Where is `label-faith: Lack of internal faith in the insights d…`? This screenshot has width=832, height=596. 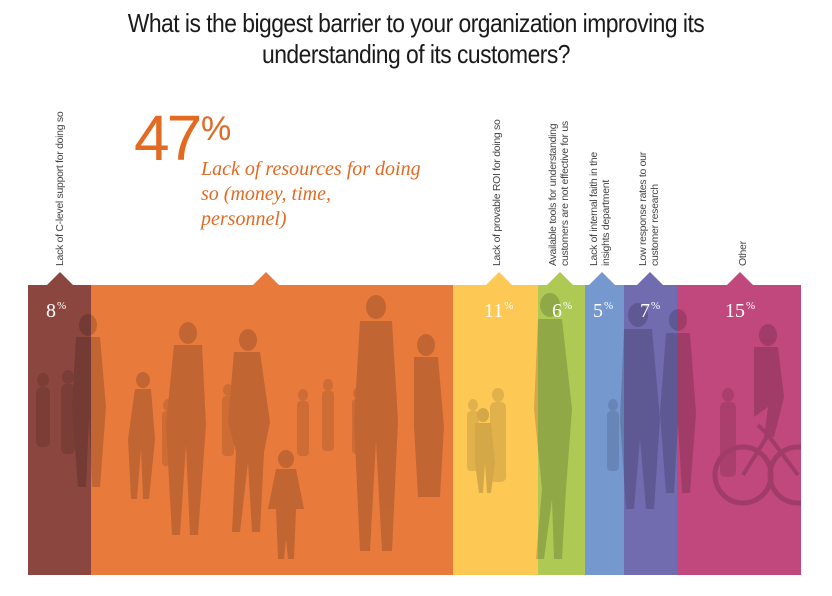 label-faith: Lack of internal faith in the insights d… is located at coordinates (600, 209).